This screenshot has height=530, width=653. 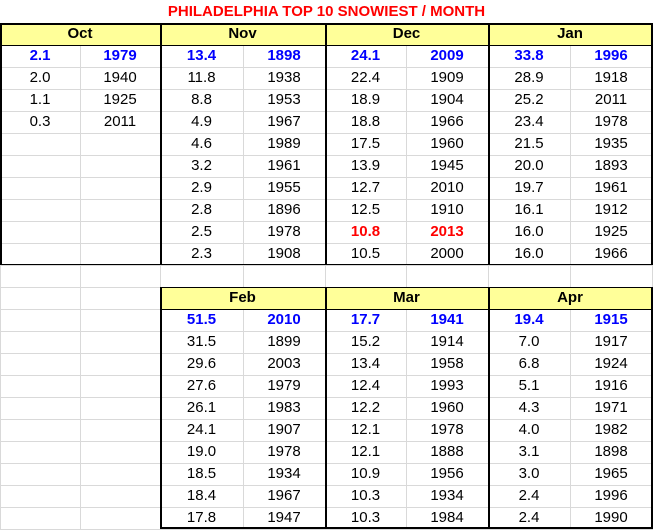 What do you see at coordinates (611, 341) in the screenshot?
I see `snow-year: 1917` at bounding box center [611, 341].